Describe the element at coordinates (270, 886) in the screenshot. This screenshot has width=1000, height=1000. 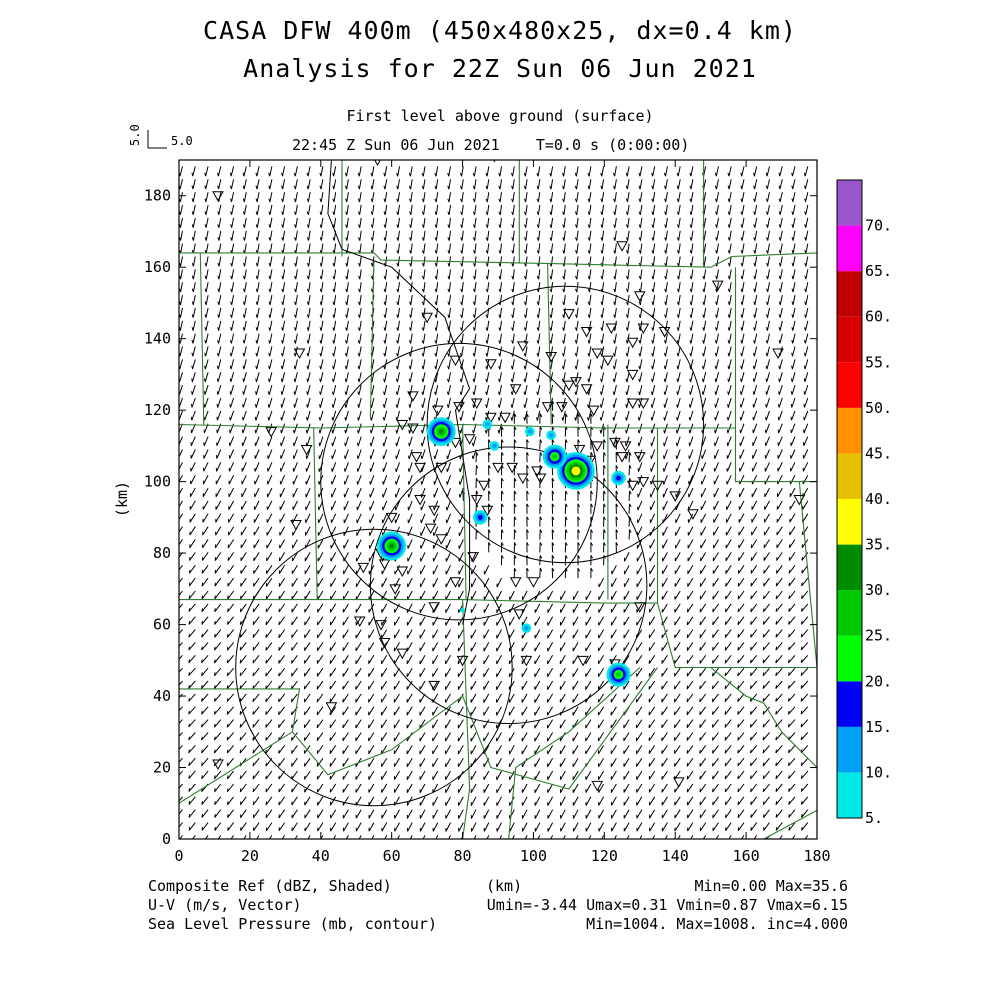
I see `footer-left-1: Composite Ref (dBZ, Shaded)` at that location.